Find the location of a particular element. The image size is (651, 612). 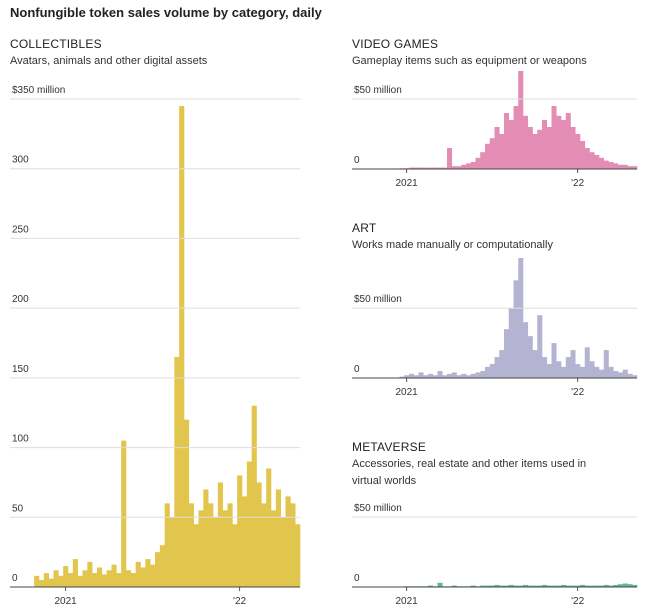

y-tick-label: 300 is located at coordinates (20, 160).